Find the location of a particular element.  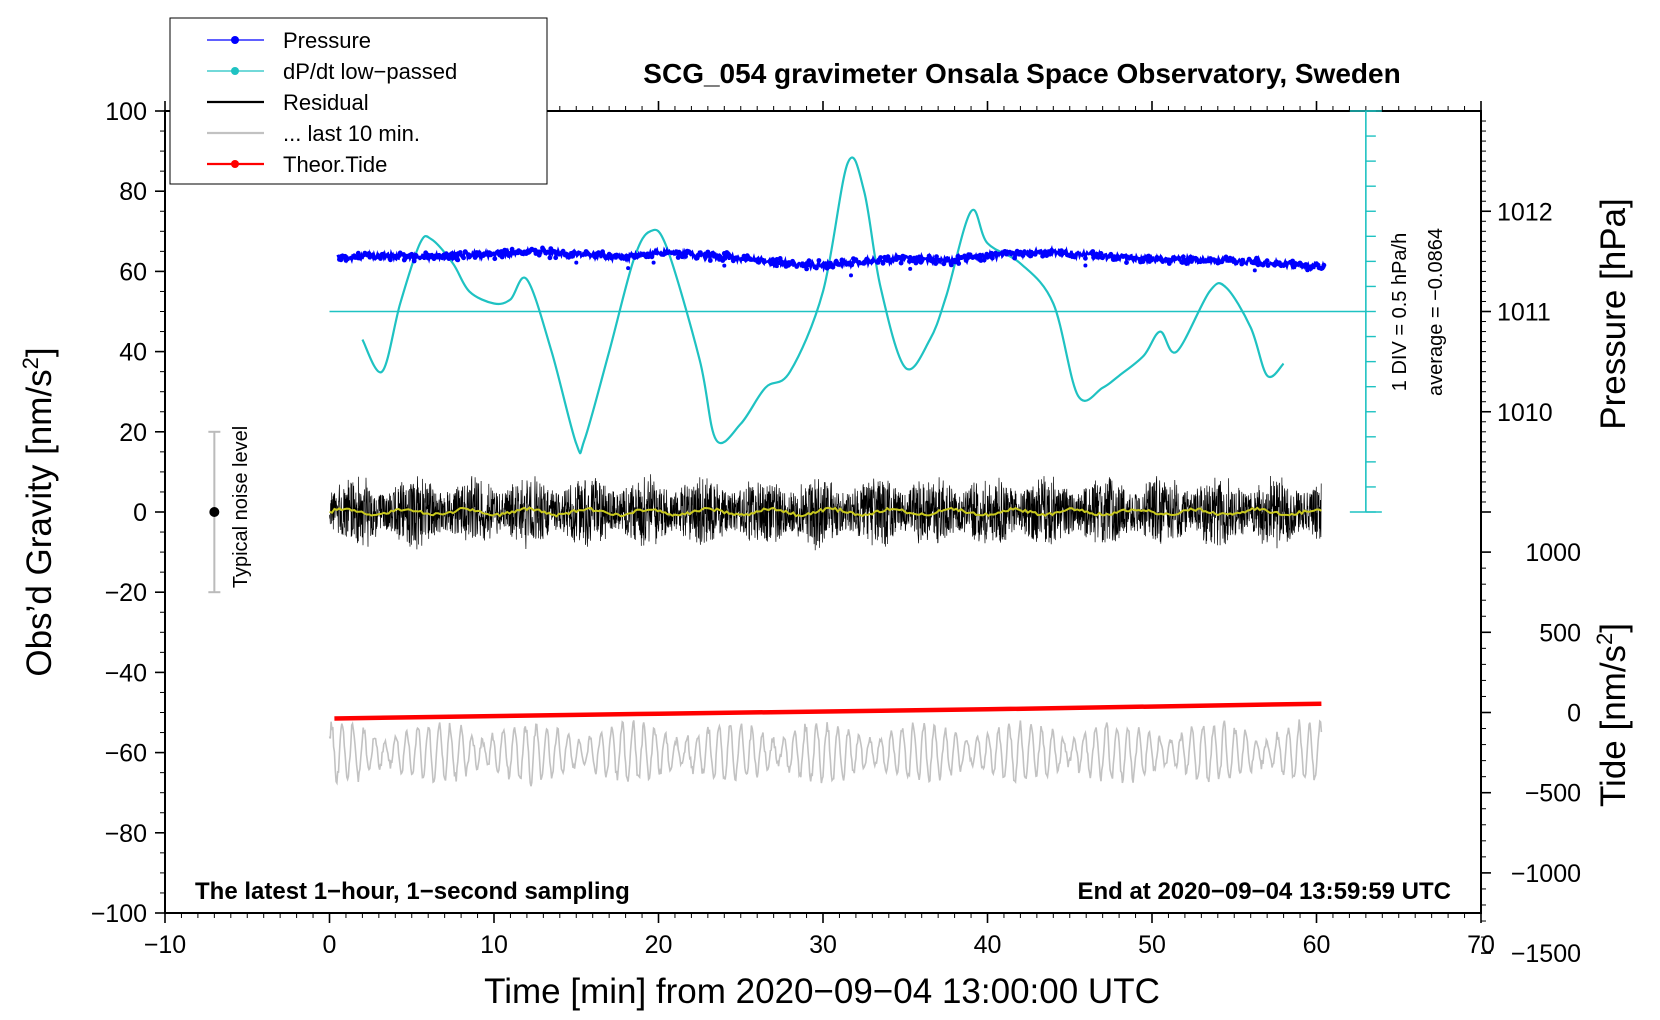

y-tick-label: −80 is located at coordinates (126, 834).